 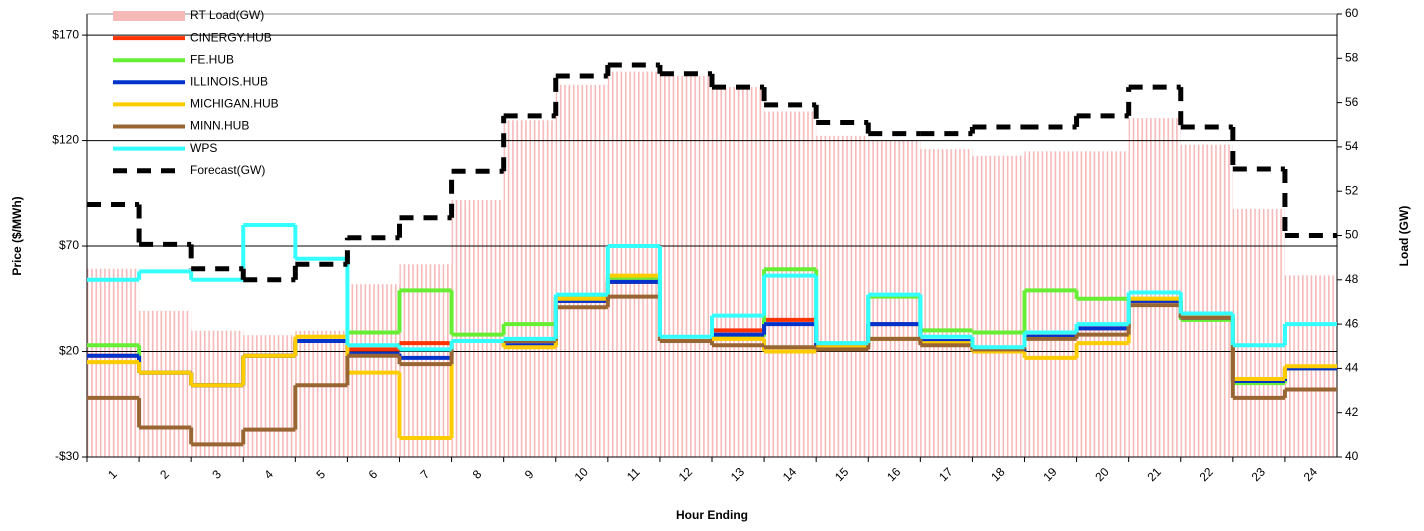 I want to click on x-tick-label: 5, so click(x=320, y=474).